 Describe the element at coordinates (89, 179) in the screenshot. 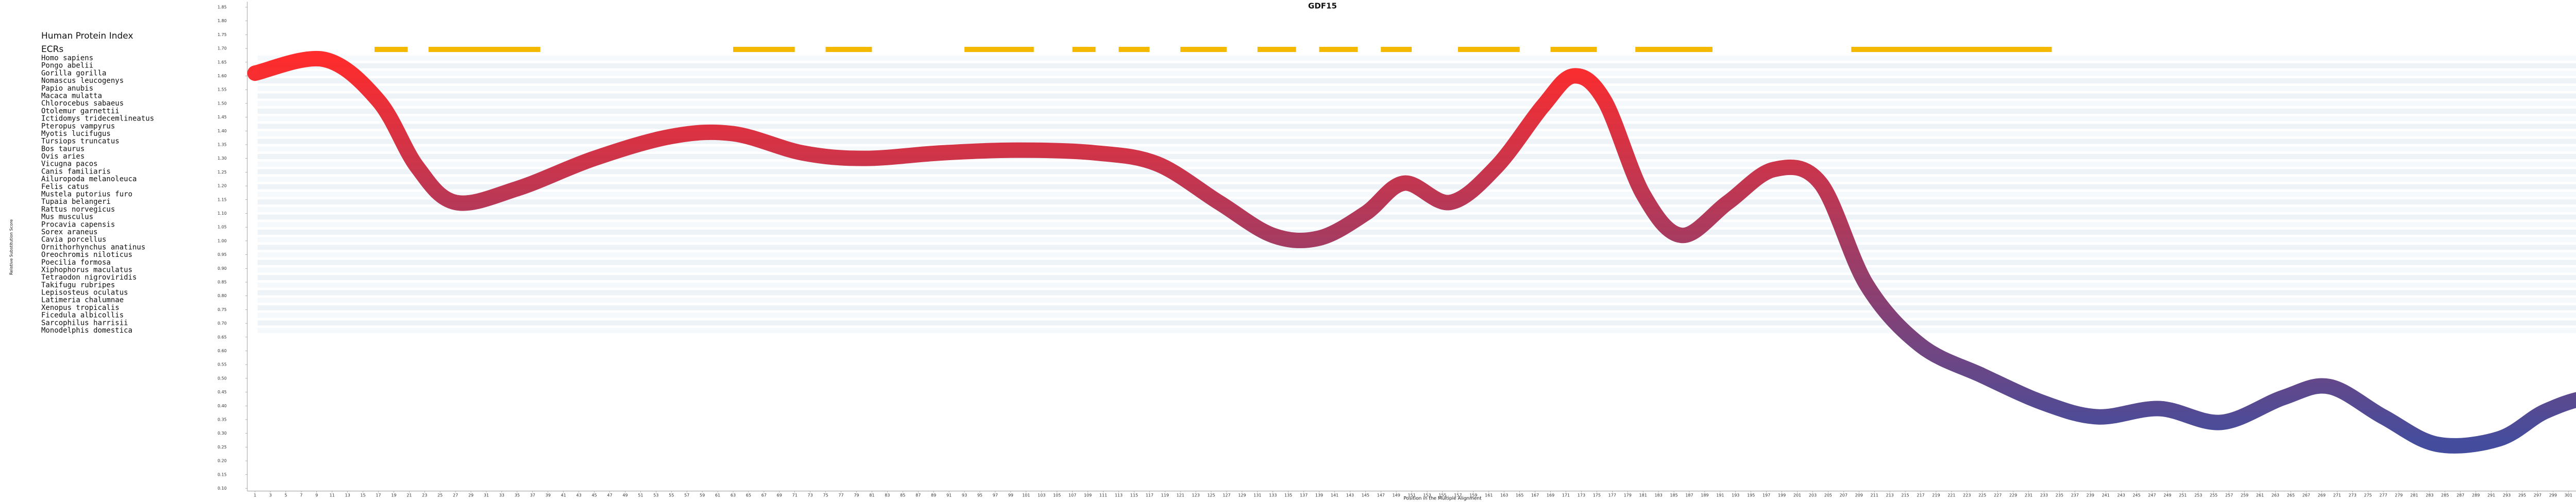

I see `species-label: Ailuropoda melanoleuca` at that location.